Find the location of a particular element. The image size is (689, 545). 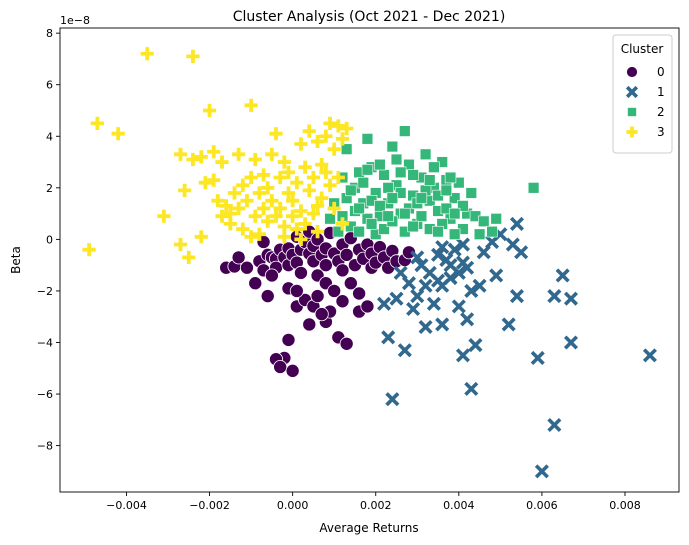

y-tick-label: −4 is located at coordinates (45, 342).